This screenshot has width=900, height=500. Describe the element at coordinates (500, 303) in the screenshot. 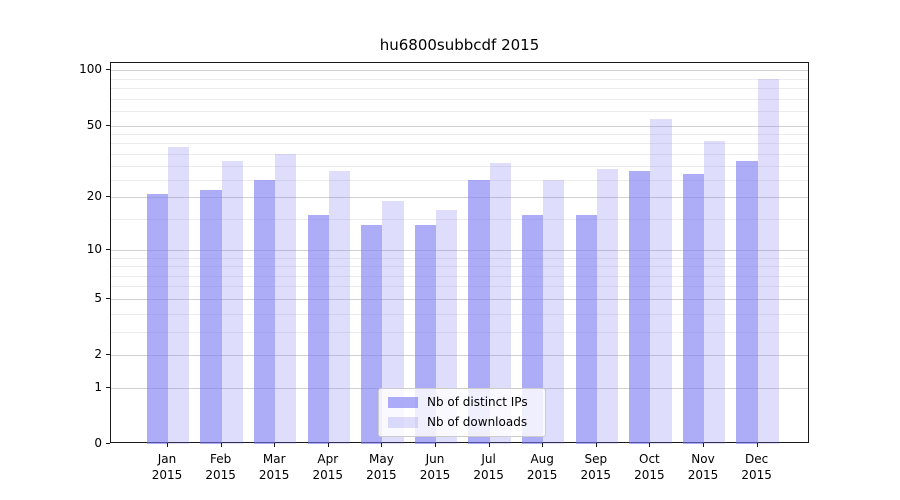

I see `bar-downloads-jul` at that location.